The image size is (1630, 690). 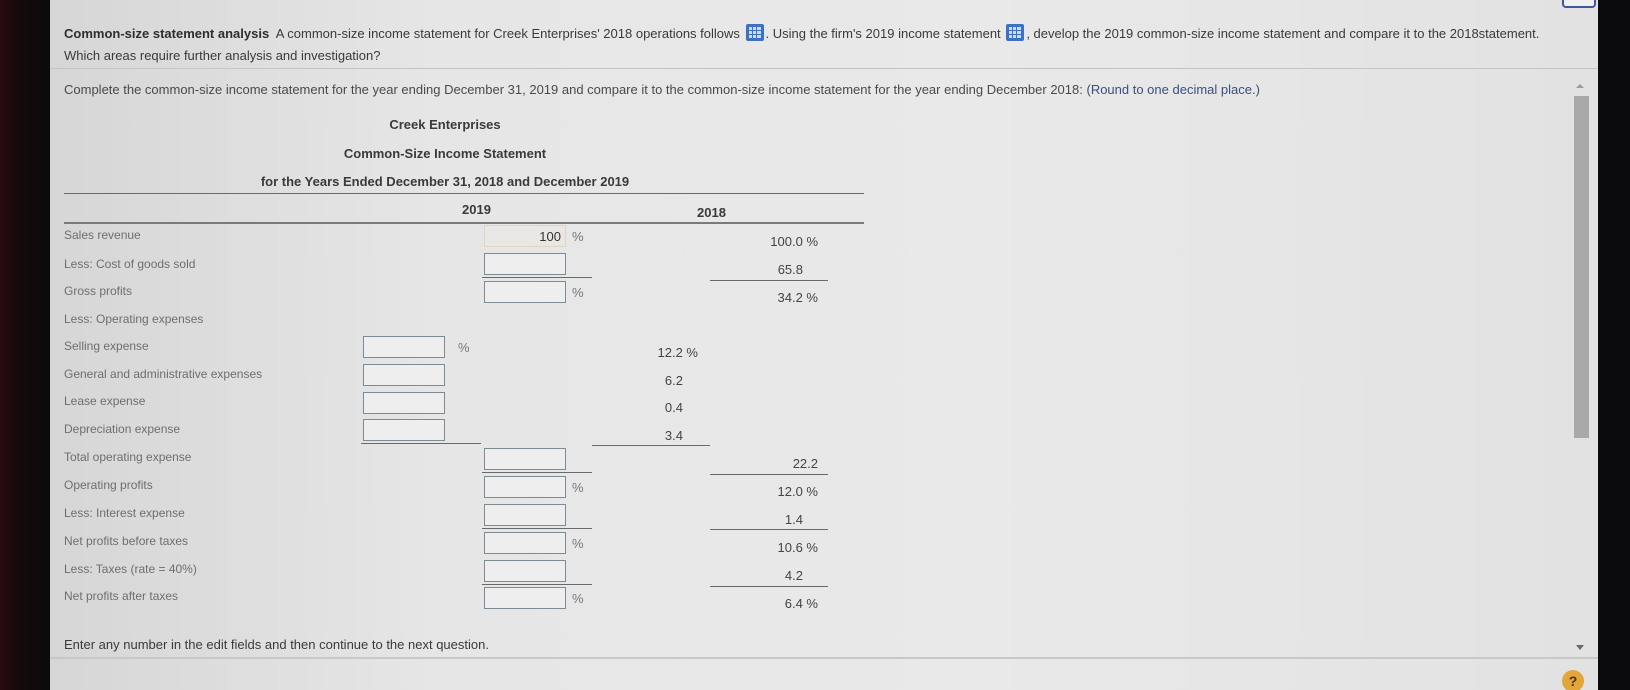 What do you see at coordinates (126, 541) in the screenshot?
I see `row-label-net-profits-before-taxes: Net profits before taxes` at bounding box center [126, 541].